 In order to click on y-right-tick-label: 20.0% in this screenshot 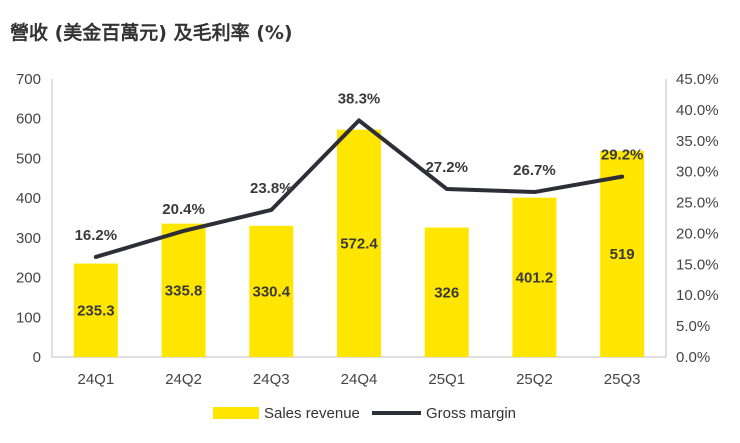, I will do `click(697, 233)`.